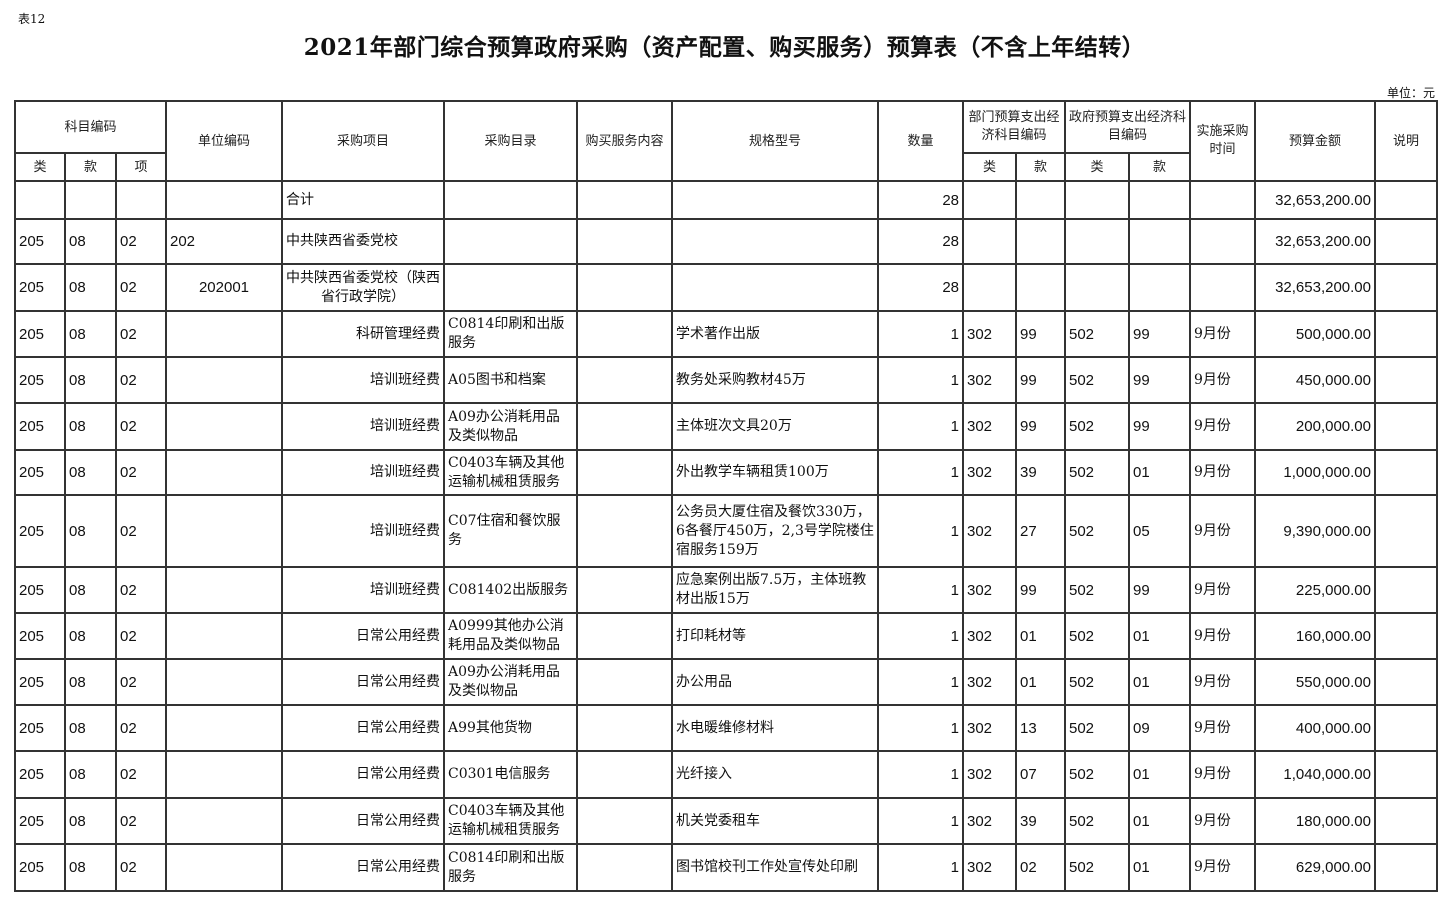 The image size is (1449, 902). What do you see at coordinates (775, 426) in the screenshot?
I see `cell-spec: 主体班次文具20万` at bounding box center [775, 426].